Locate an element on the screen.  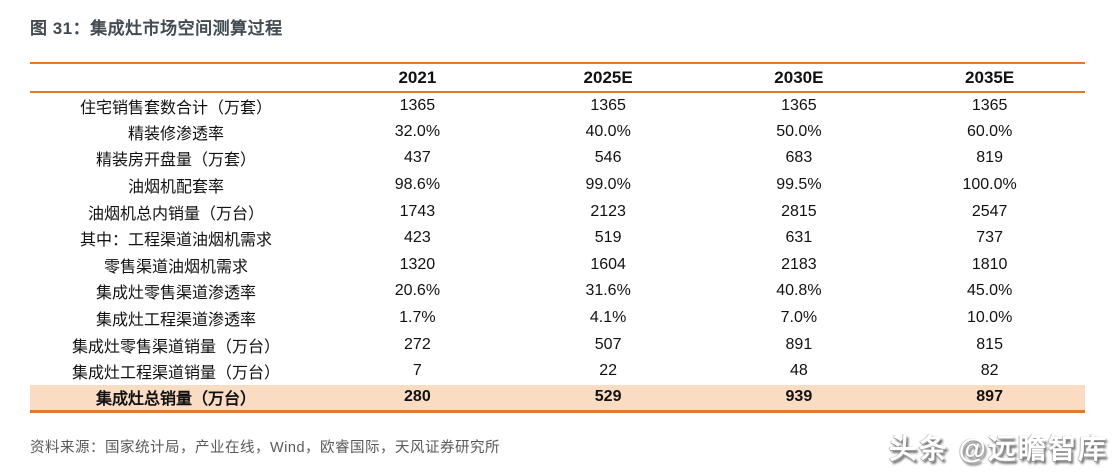
cell-value: 10.0% is located at coordinates (989, 318).